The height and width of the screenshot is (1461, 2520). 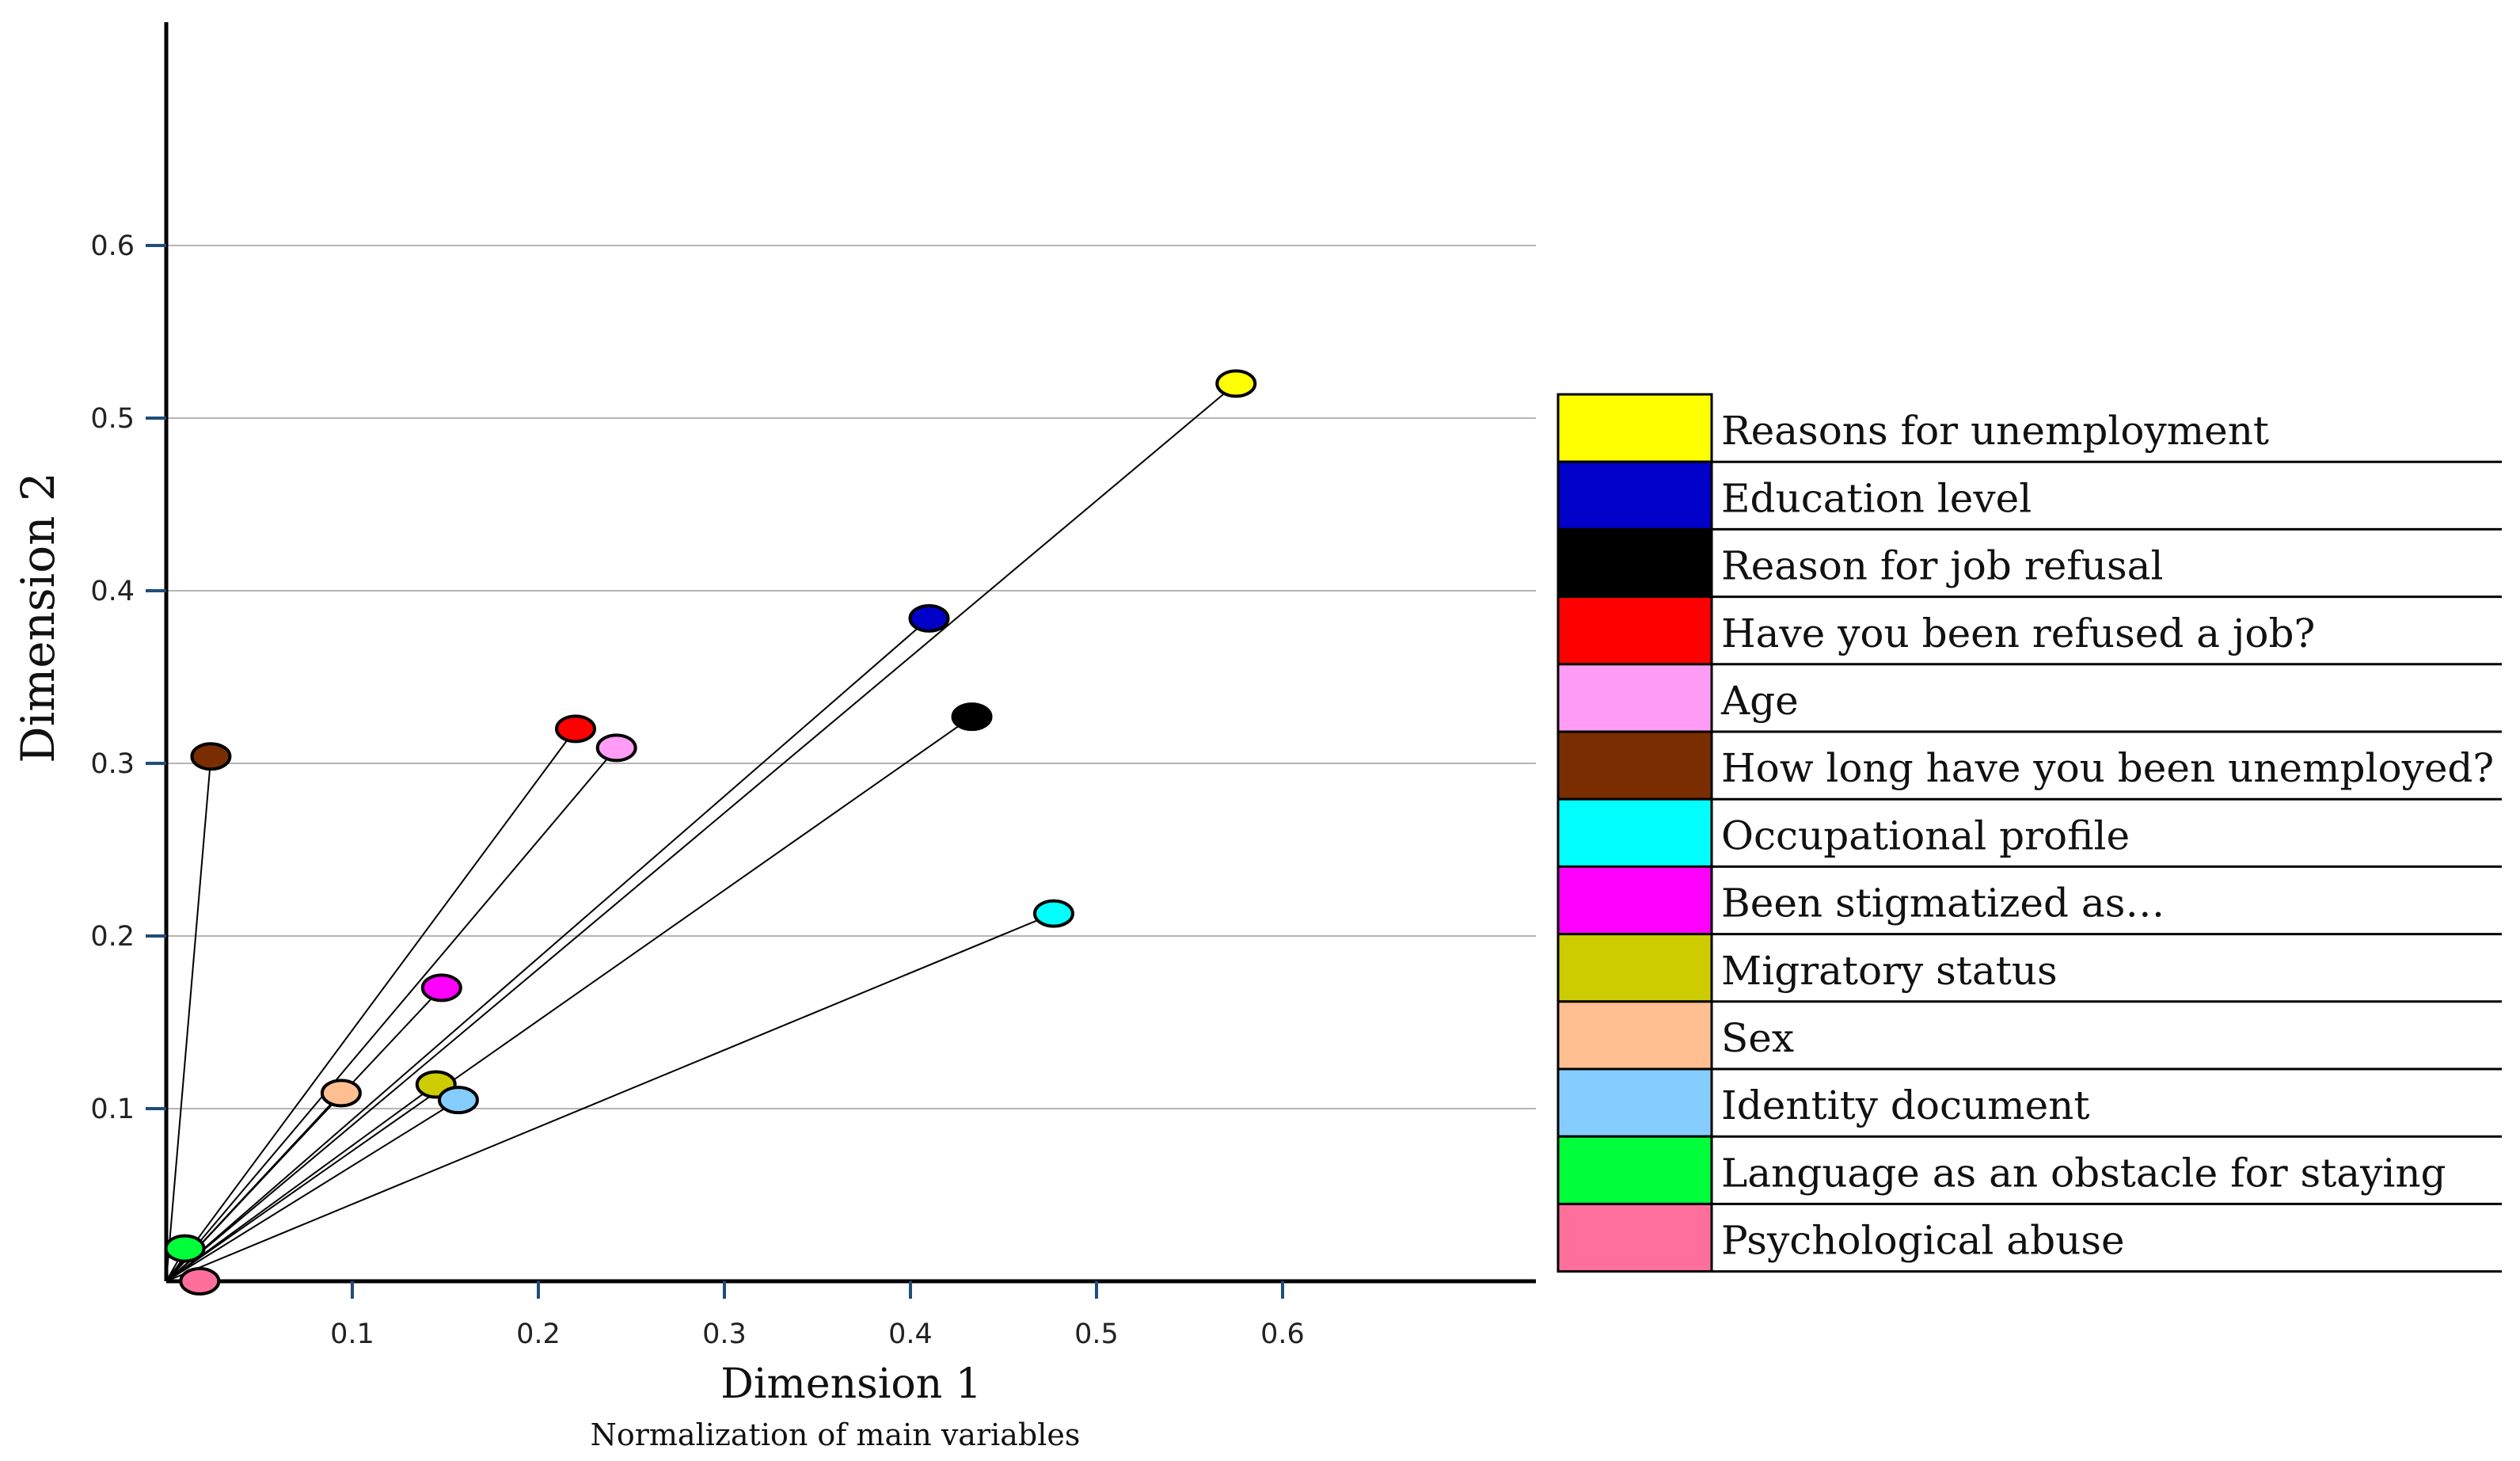 I want to click on legend-label: Psychological abuse, so click(x=1923, y=1241).